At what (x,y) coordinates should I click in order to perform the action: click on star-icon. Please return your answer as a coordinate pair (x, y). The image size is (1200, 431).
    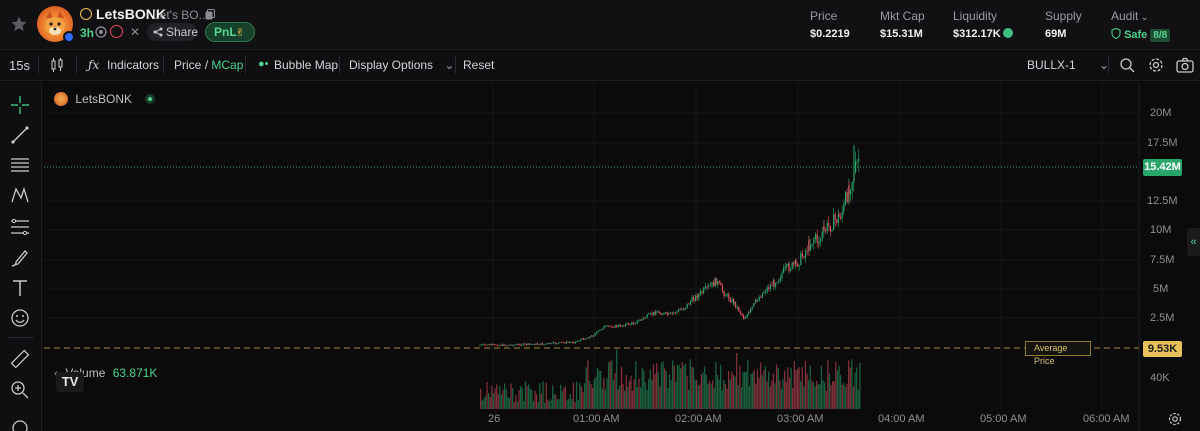
    Looking at the image, I should click on (19, 24).